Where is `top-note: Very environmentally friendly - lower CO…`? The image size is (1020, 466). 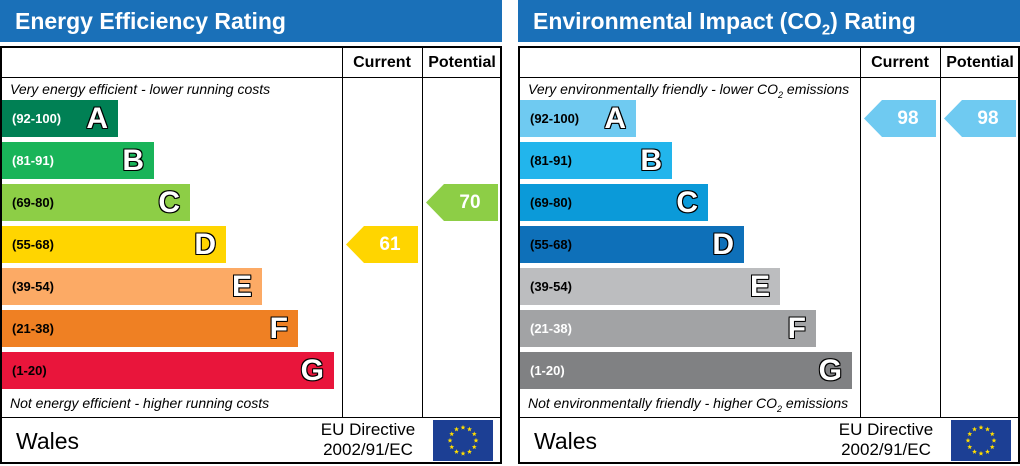
top-note: Very environmentally friendly - lower CO… is located at coordinates (689, 90).